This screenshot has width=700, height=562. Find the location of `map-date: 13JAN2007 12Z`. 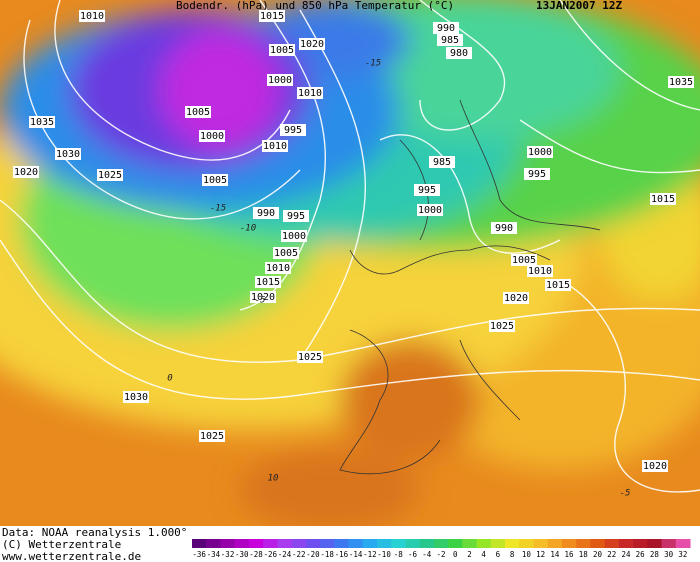

map-date: 13JAN2007 12Z is located at coordinates (579, 6).